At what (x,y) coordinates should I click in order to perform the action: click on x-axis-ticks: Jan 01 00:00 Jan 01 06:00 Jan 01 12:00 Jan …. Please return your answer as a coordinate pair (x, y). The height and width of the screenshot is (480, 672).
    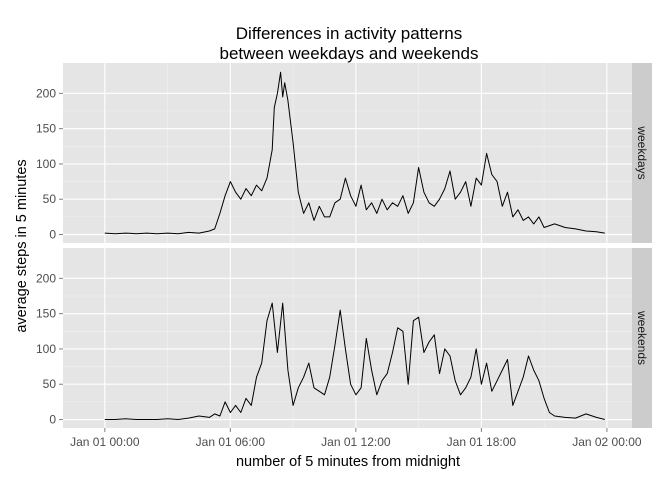
    Looking at the image, I should click on (356, 438).